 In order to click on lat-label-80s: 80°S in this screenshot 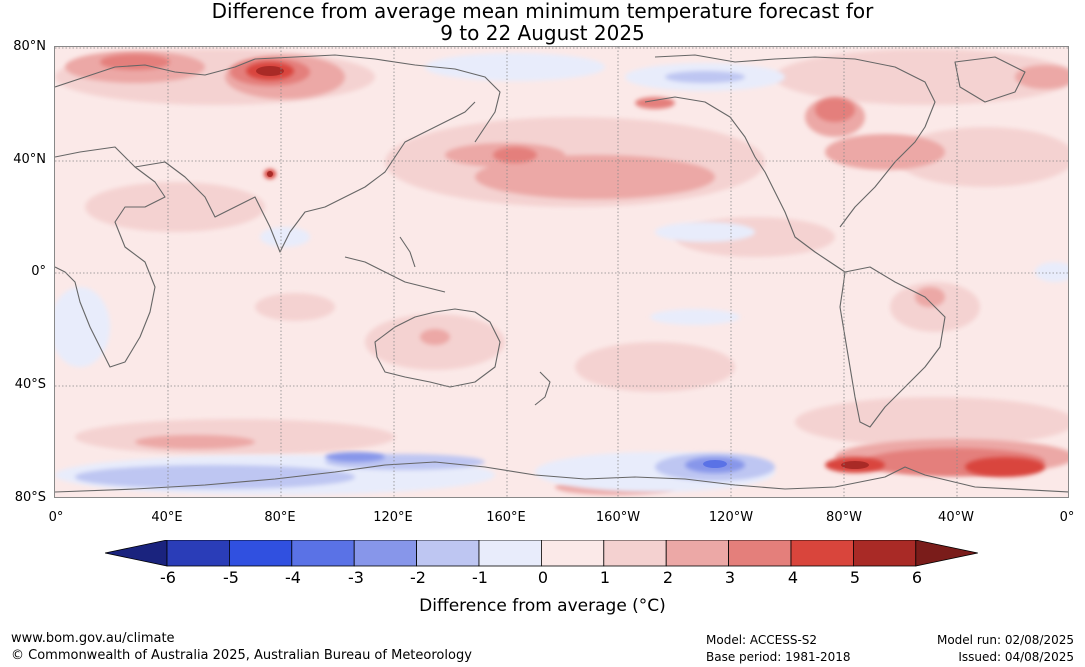, I will do `click(30, 497)`.